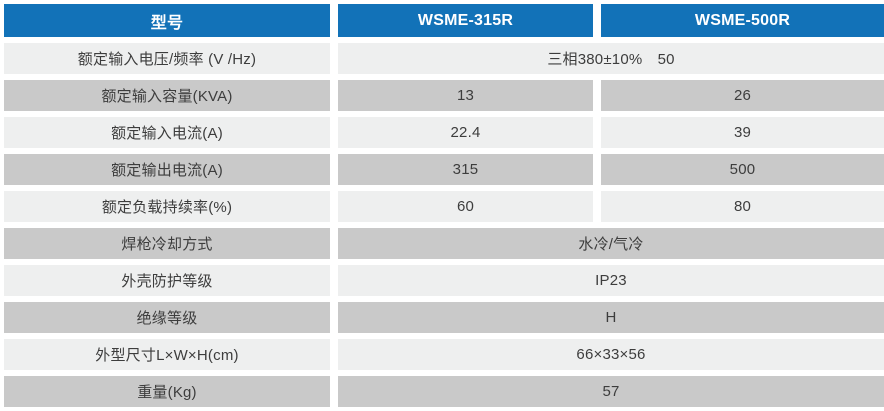  What do you see at coordinates (167, 95) in the screenshot?
I see `row-label: 额定输入容量(KVA)` at bounding box center [167, 95].